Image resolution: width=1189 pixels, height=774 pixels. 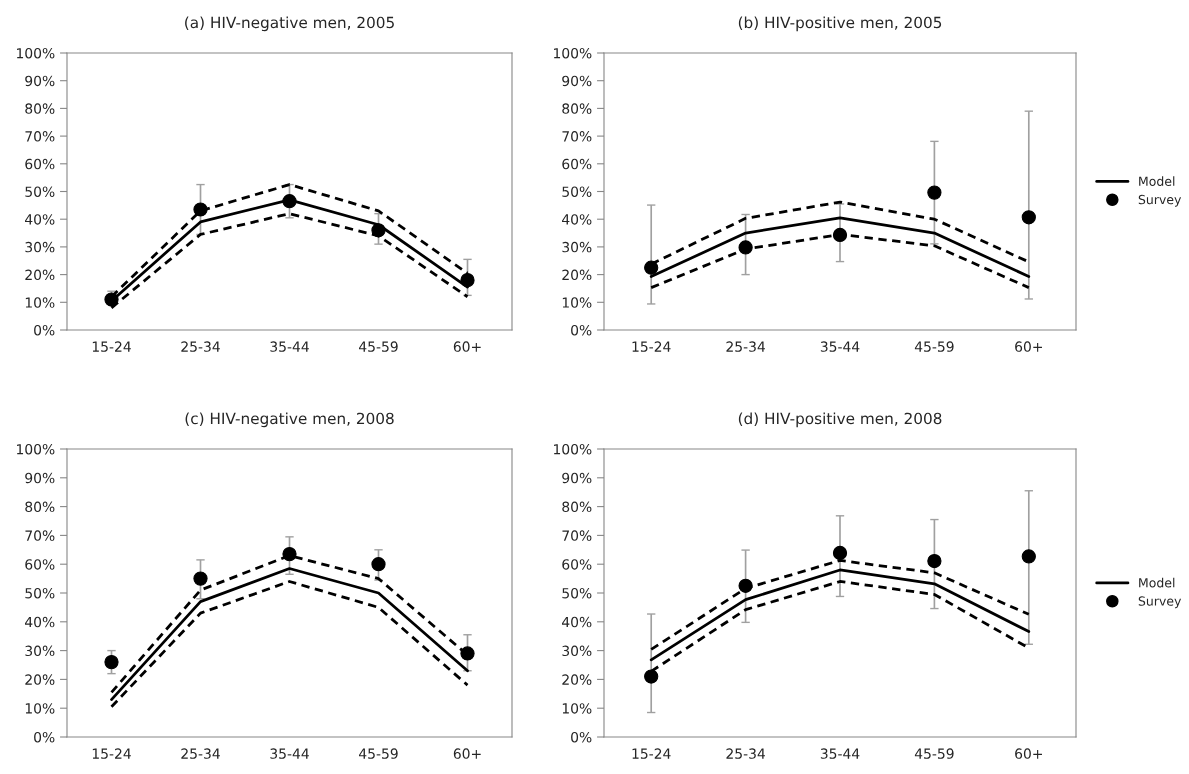 I want to click on chart-title: (c) HIV-negative men, 2008, so click(x=289, y=420).